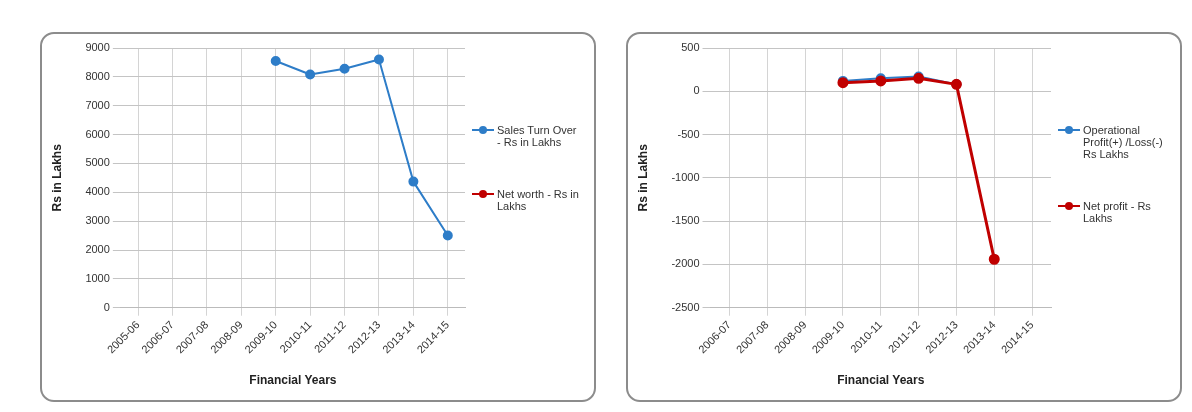 This screenshot has height=412, width=1192. Describe the element at coordinates (97, 162) in the screenshot. I see `y-tick-label: 5000` at that location.